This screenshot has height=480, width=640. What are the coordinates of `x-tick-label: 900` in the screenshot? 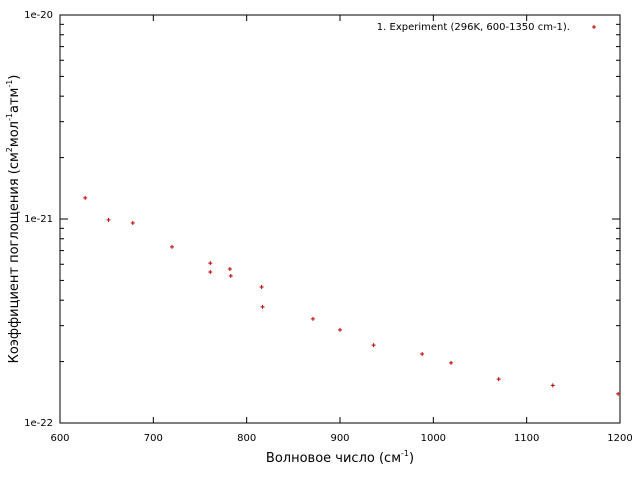 It's located at (339, 438).